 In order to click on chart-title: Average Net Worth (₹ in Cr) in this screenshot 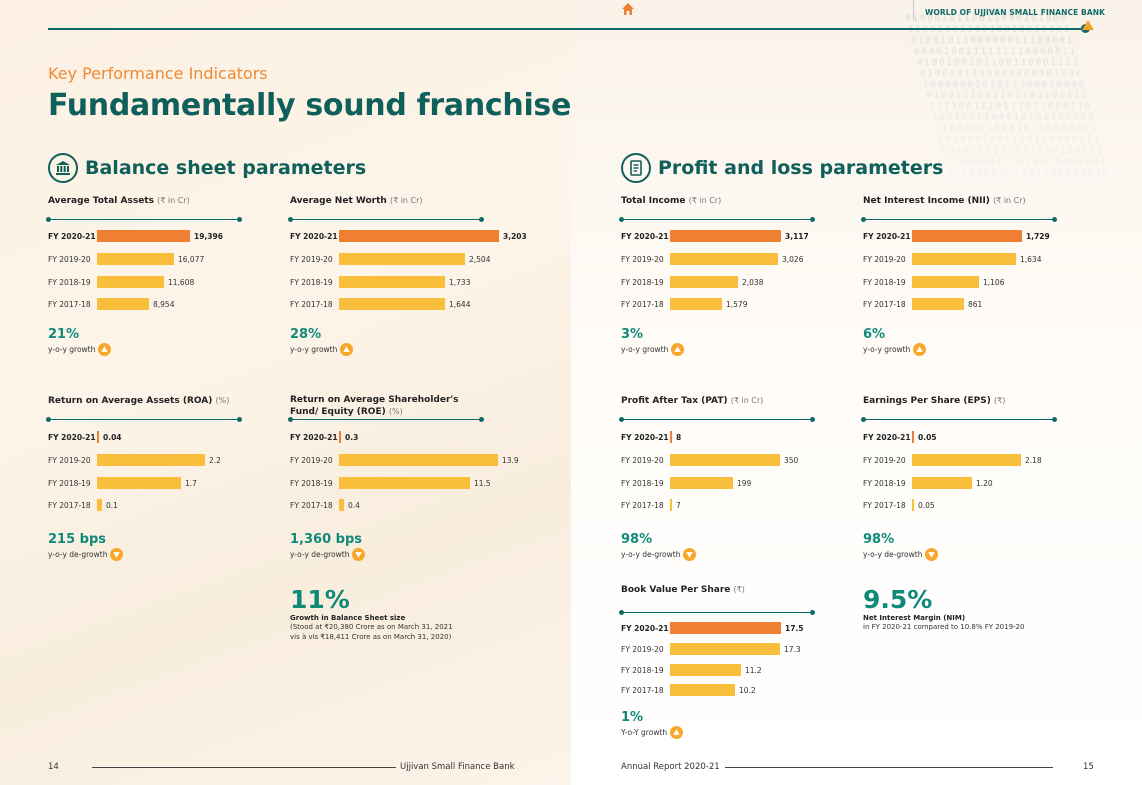, I will do `click(386, 206)`.